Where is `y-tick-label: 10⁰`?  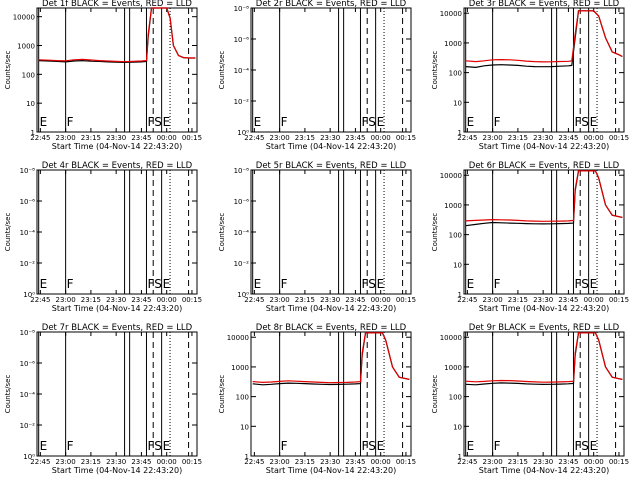 y-tick-label: 10⁰ is located at coordinates (243, 295).